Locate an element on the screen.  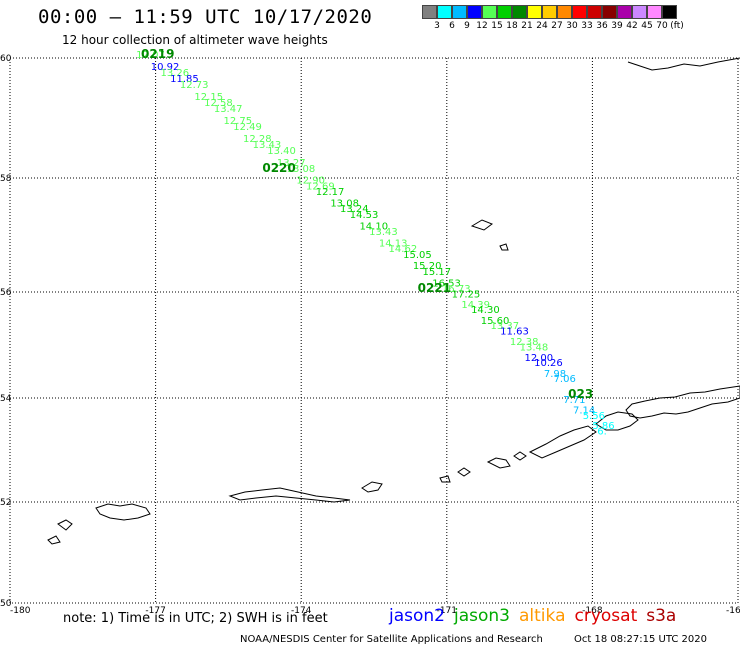
track-time-label: 0221 is located at coordinates (434, 288).